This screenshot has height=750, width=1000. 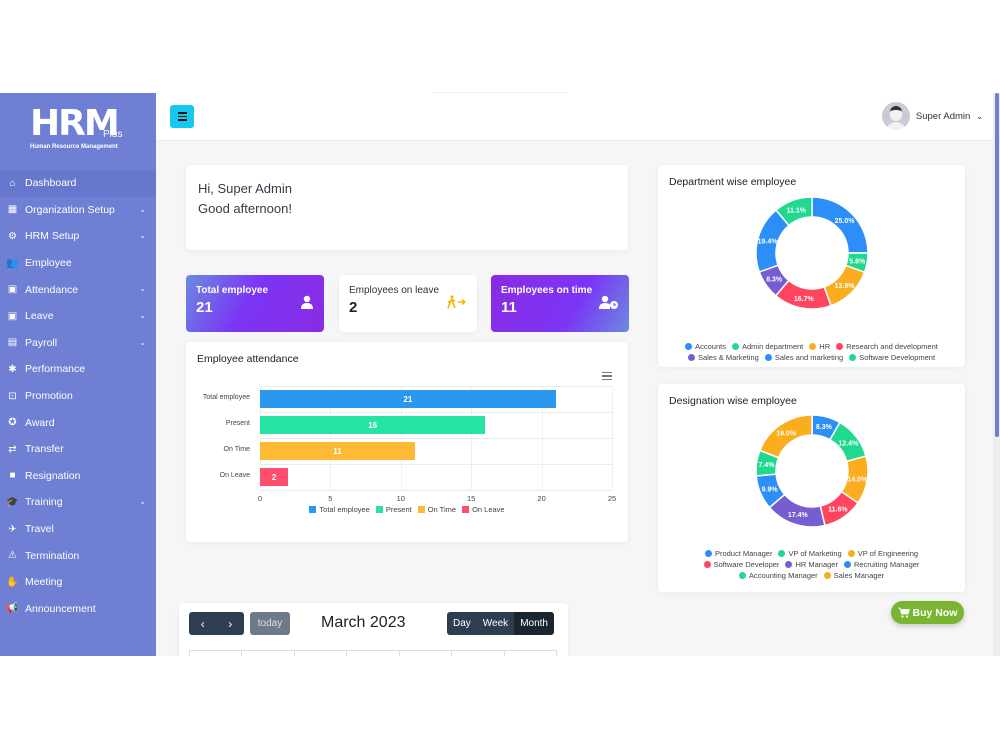 I want to click on sidebar-toggle-button, so click(x=182, y=116).